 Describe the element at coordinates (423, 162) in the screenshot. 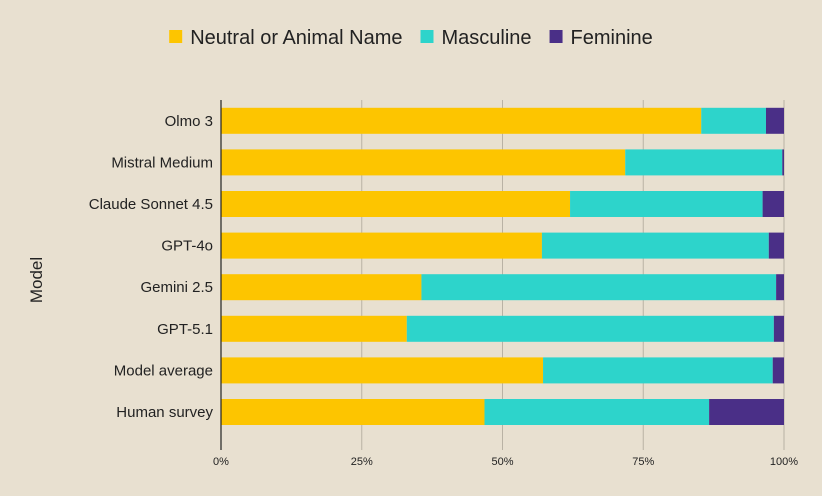

I see `bar-neutral-or-animal-name-mistral-medium` at that location.